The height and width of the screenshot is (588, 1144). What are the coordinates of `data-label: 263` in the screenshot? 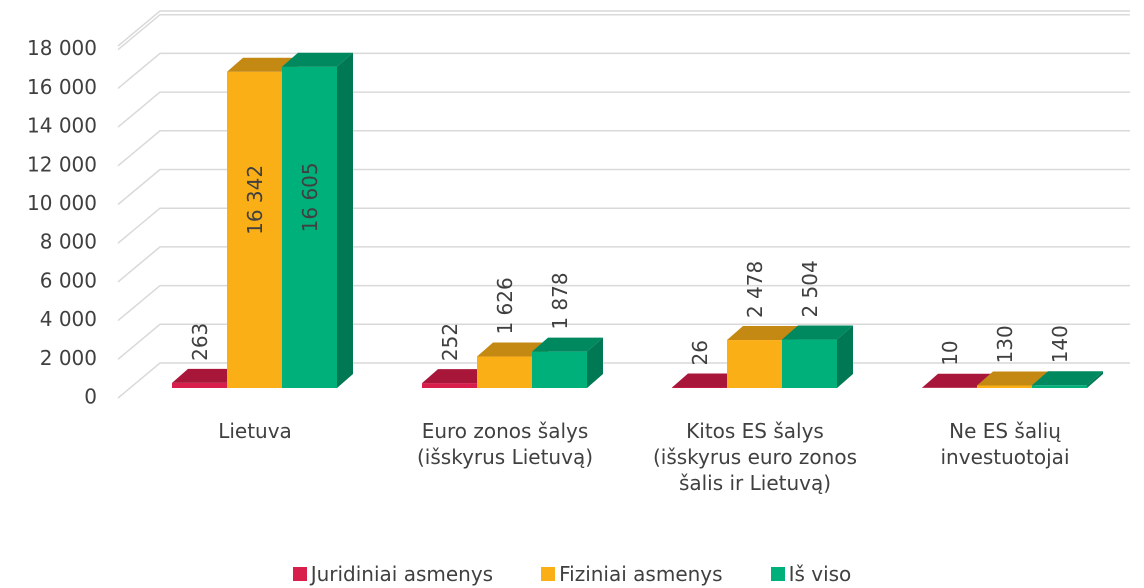 It's located at (200, 342).